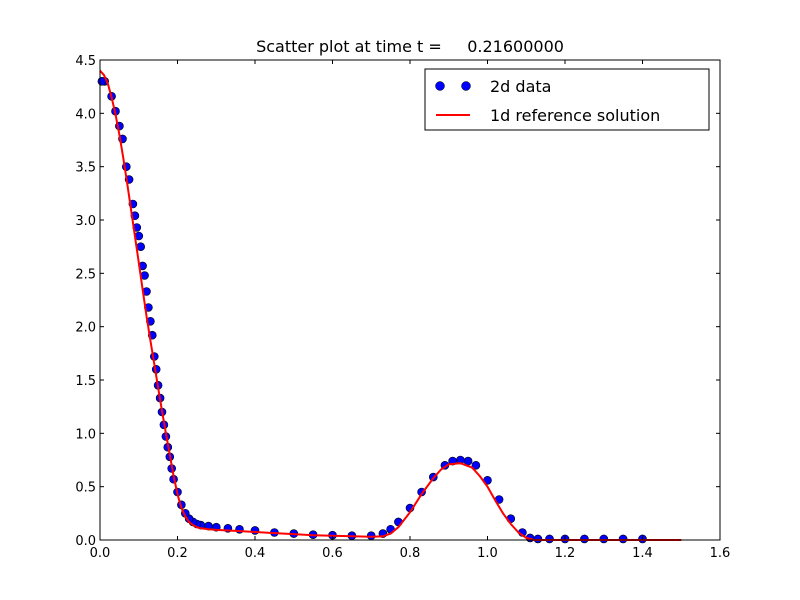 This screenshot has width=800, height=600. Describe the element at coordinates (487, 553) in the screenshot. I see `x-tick-label: 1.0` at that location.